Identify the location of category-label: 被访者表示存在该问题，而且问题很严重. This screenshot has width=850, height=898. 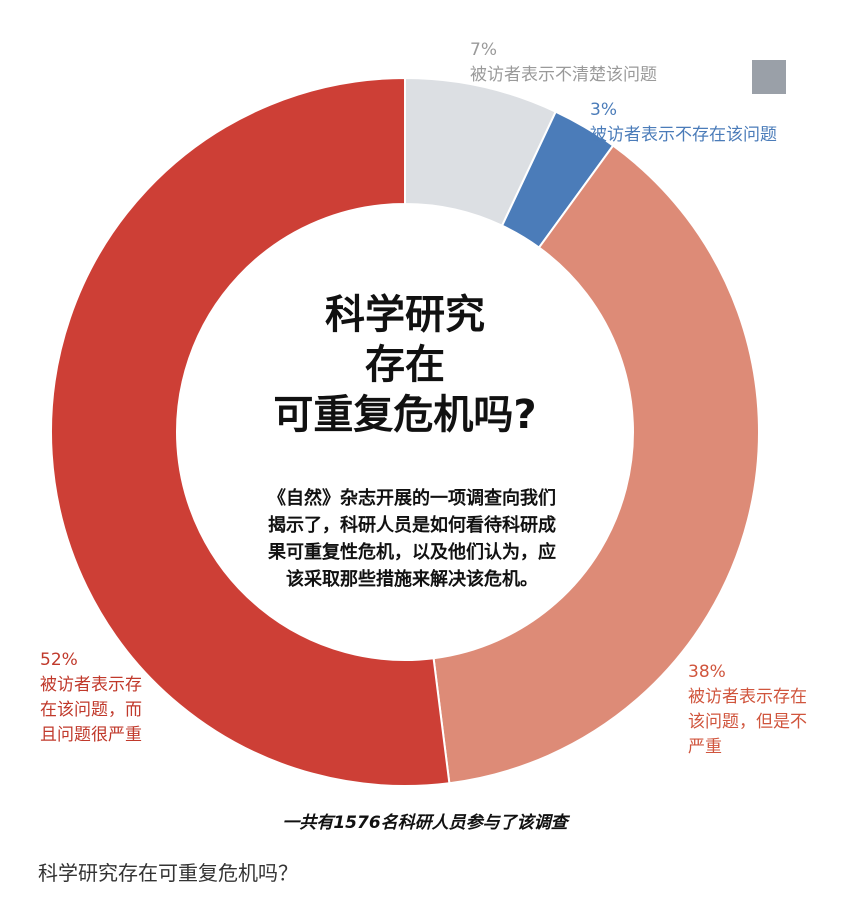
(91, 710).